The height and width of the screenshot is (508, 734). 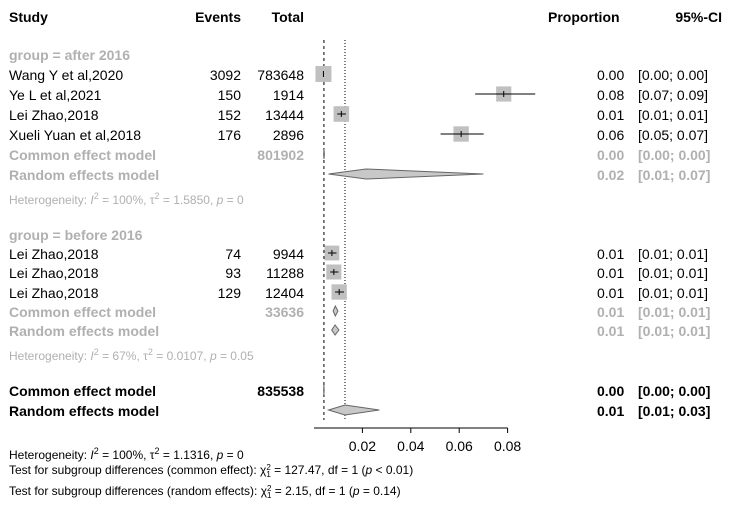 I want to click on study-total: 783648, so click(x=280, y=75).